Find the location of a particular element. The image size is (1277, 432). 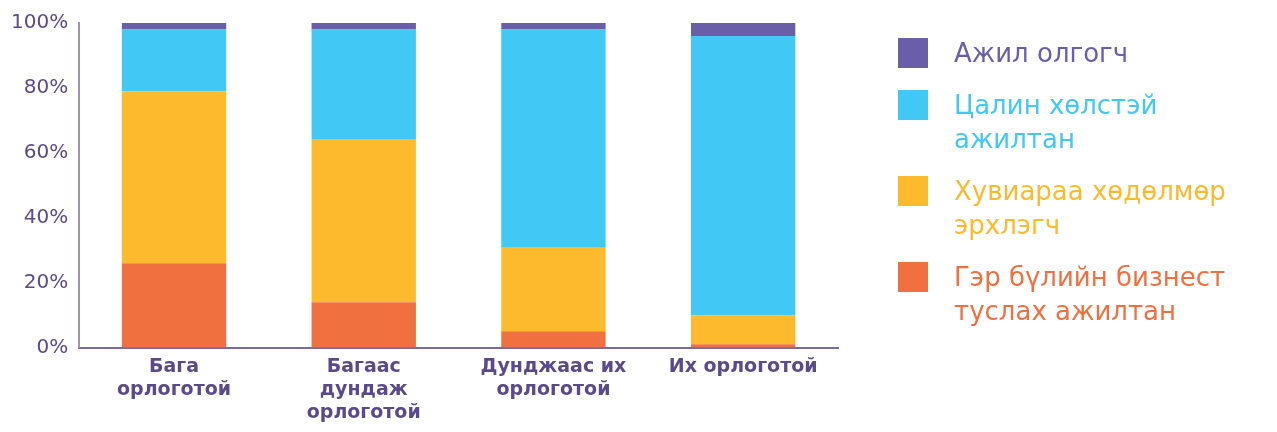

y-tick-label: 40% is located at coordinates (46, 215).